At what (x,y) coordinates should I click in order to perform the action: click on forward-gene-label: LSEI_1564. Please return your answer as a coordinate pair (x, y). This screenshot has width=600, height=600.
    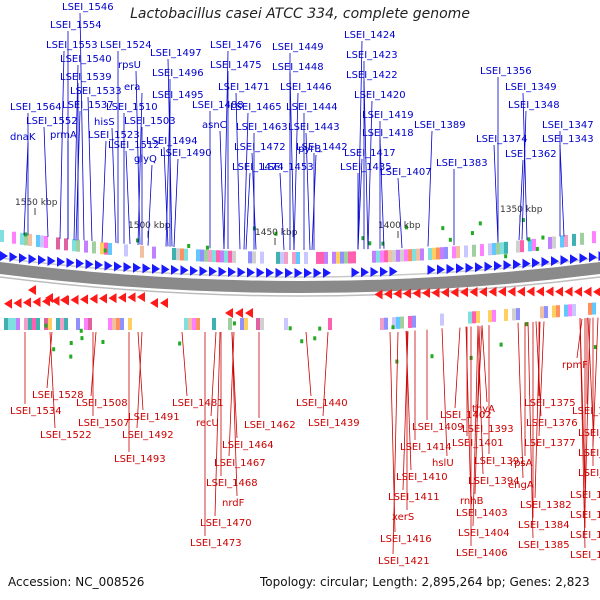
    Looking at the image, I should click on (36, 107).